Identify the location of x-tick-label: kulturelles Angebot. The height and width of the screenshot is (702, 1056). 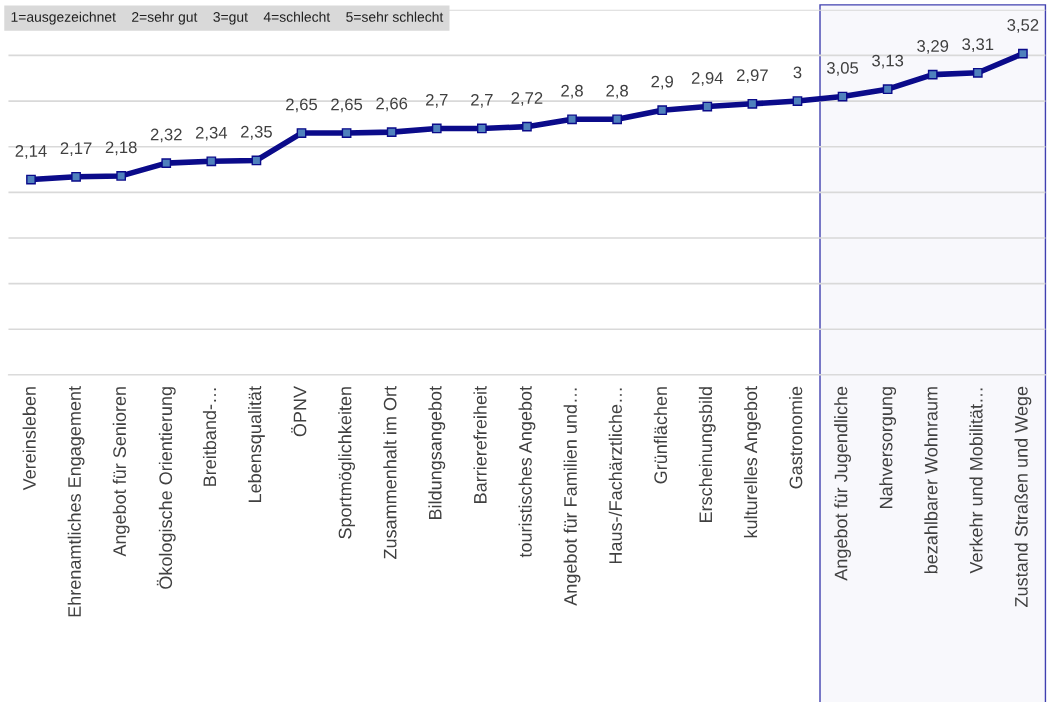
(752, 462).